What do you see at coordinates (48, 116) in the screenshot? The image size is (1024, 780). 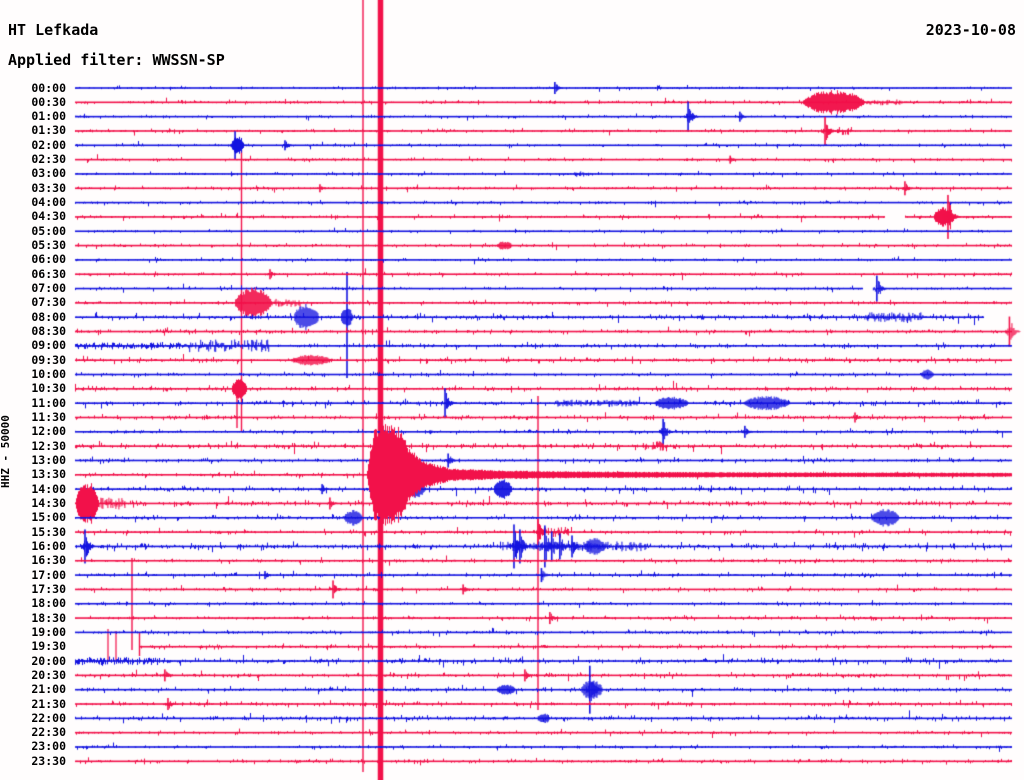 I see `time-label: 01:00` at bounding box center [48, 116].